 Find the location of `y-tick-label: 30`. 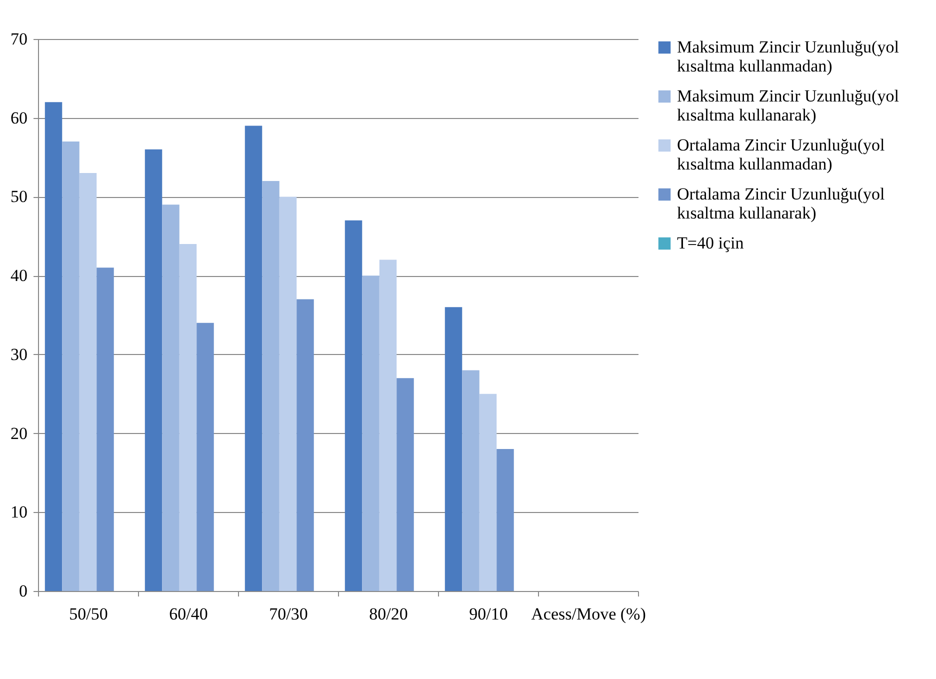

y-tick-label: 30 is located at coordinates (19, 354).